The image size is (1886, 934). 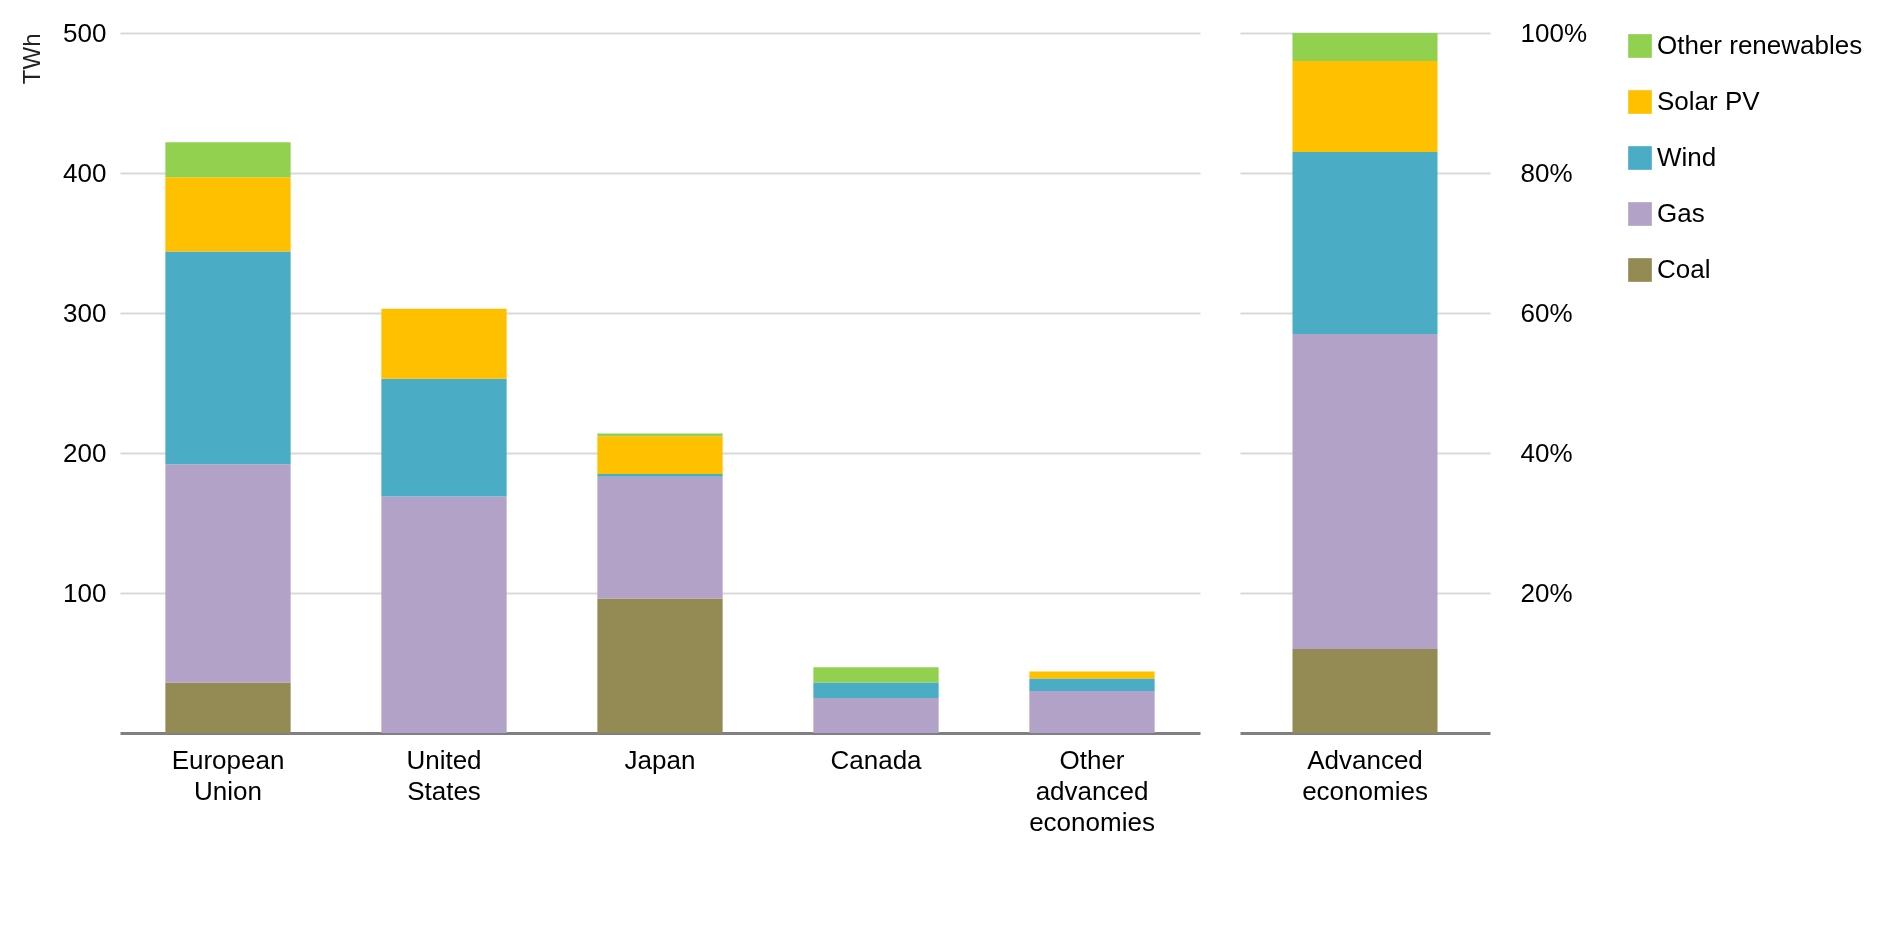 What do you see at coordinates (1760, 45) in the screenshot?
I see `legend-label: Other renewables` at bounding box center [1760, 45].